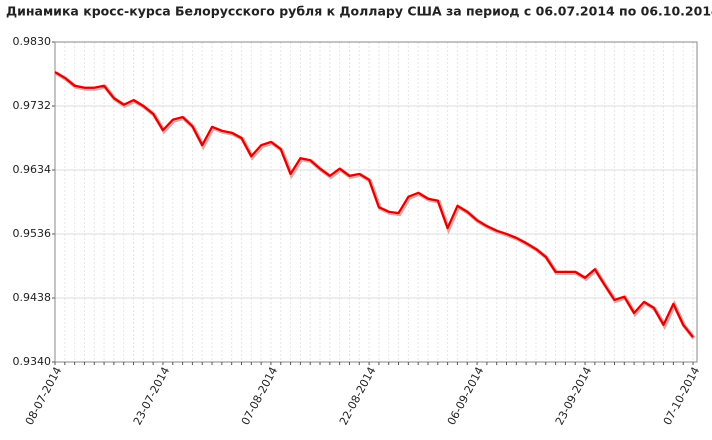 Image resolution: width=712 pixels, height=440 pixels. Describe the element at coordinates (32, 169) in the screenshot. I see `y-tick-label: 0.9634` at that location.